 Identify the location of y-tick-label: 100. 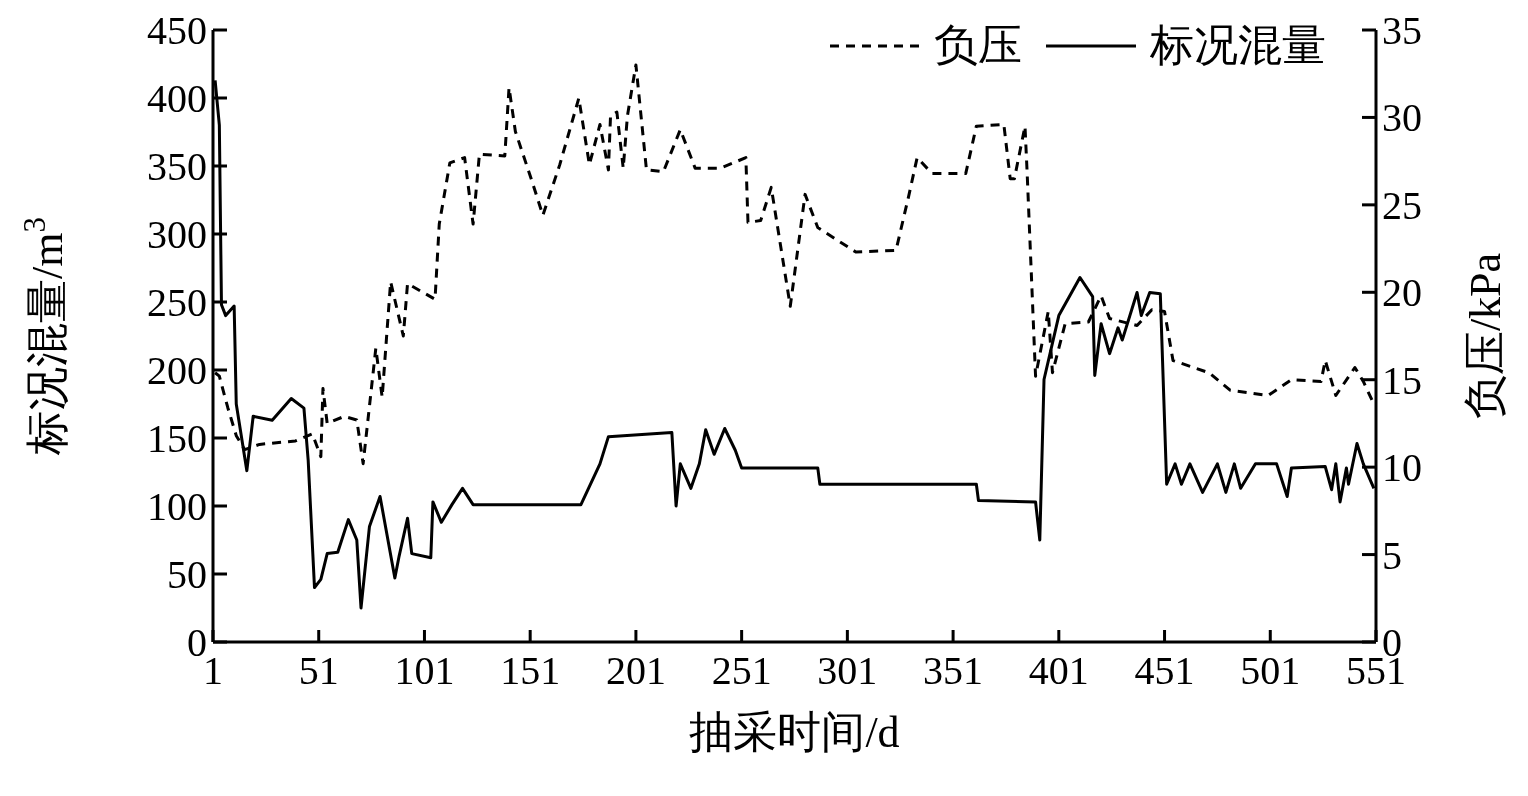
(177, 506).